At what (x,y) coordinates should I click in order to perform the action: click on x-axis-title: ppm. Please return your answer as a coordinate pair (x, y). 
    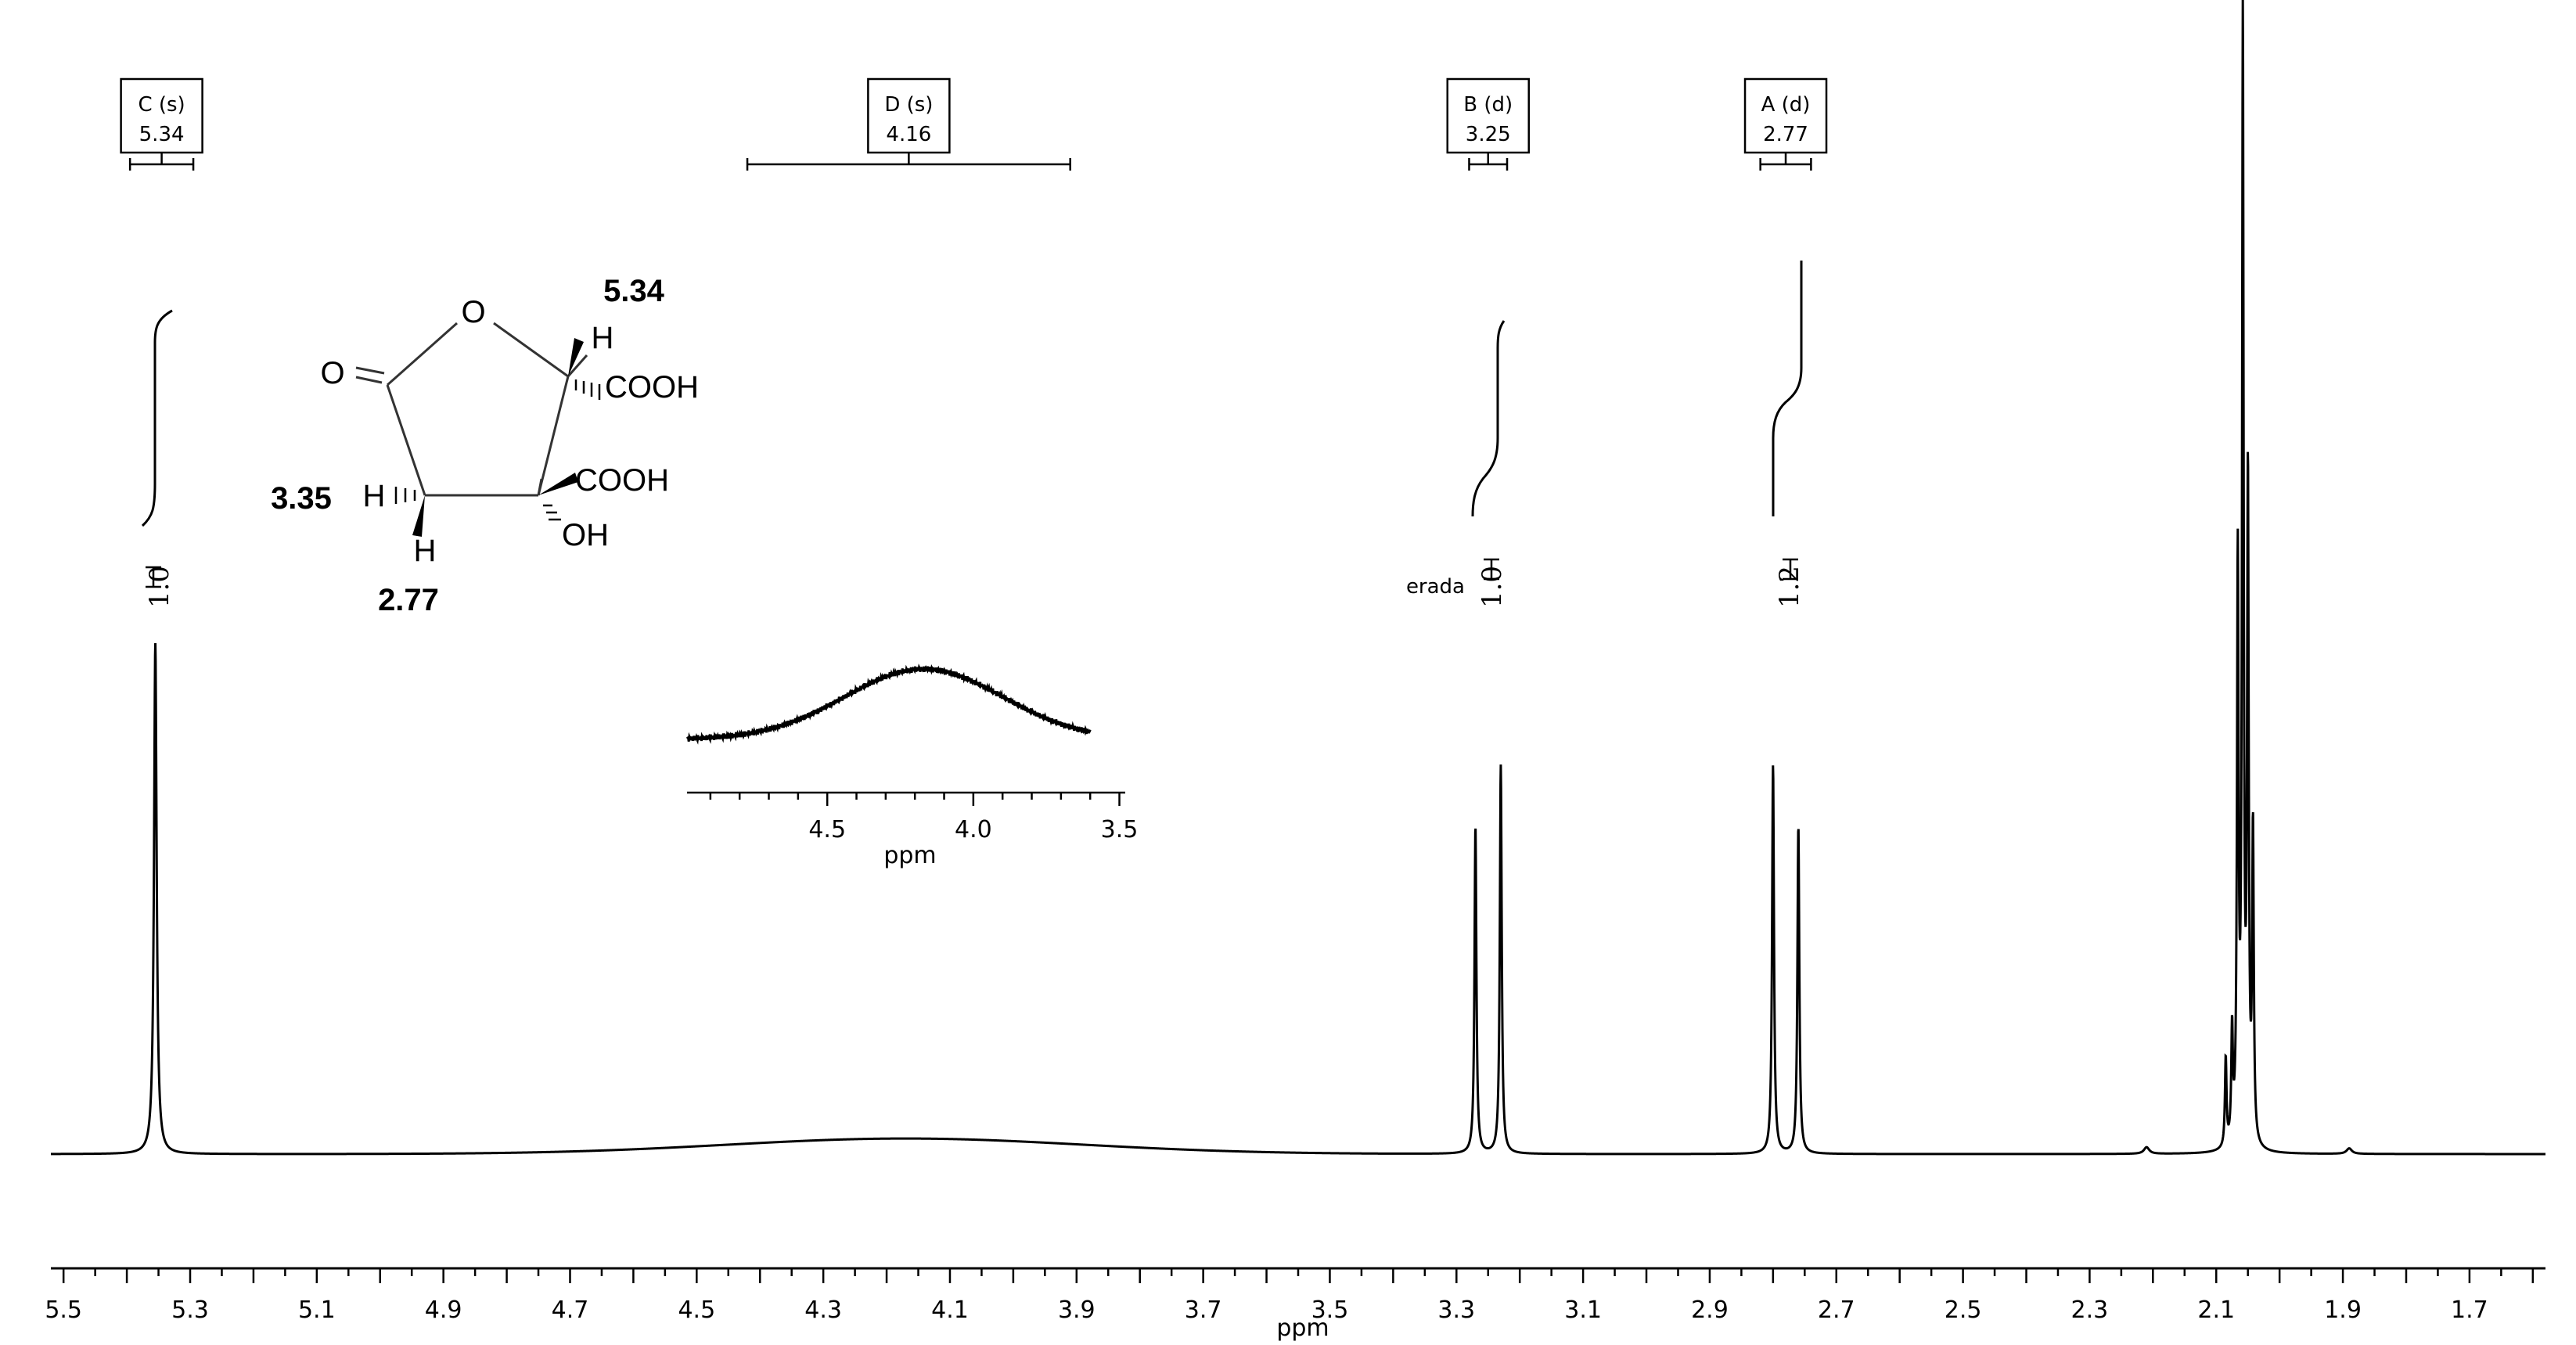
    Looking at the image, I should click on (1302, 1328).